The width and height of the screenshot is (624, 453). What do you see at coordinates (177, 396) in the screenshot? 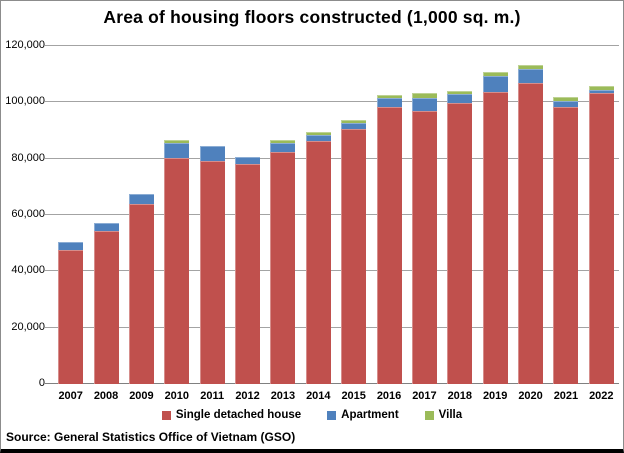
I see `x-tick-label-2010: 2010` at bounding box center [177, 396].